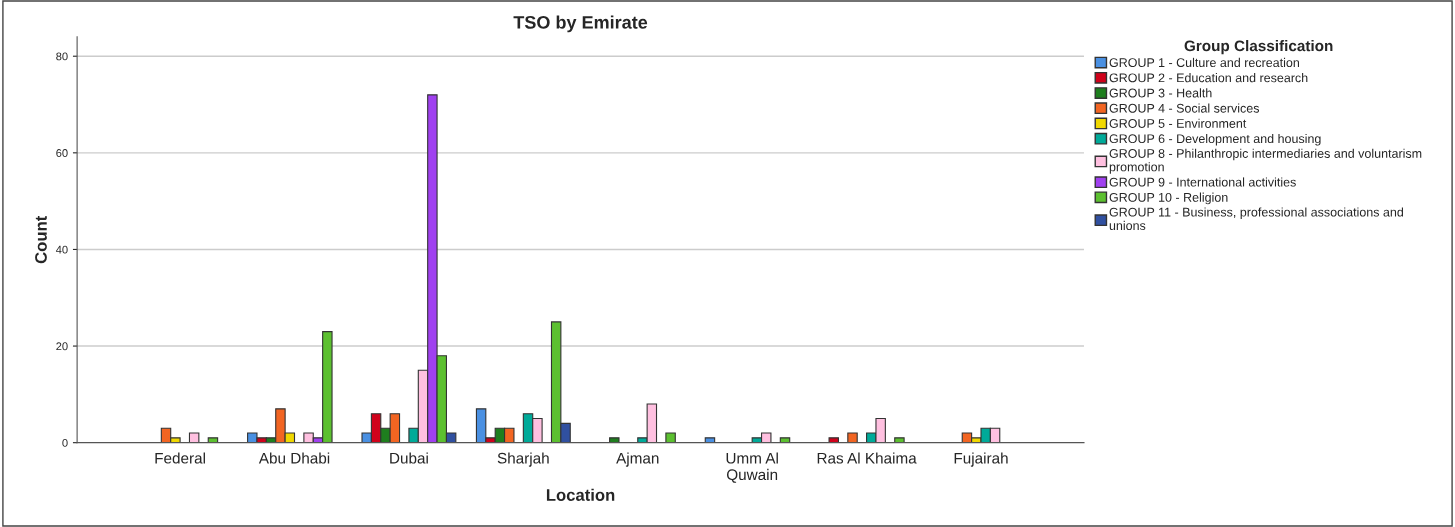  I want to click on legend-label: GROUP 2 - Education and research, so click(1208, 78).